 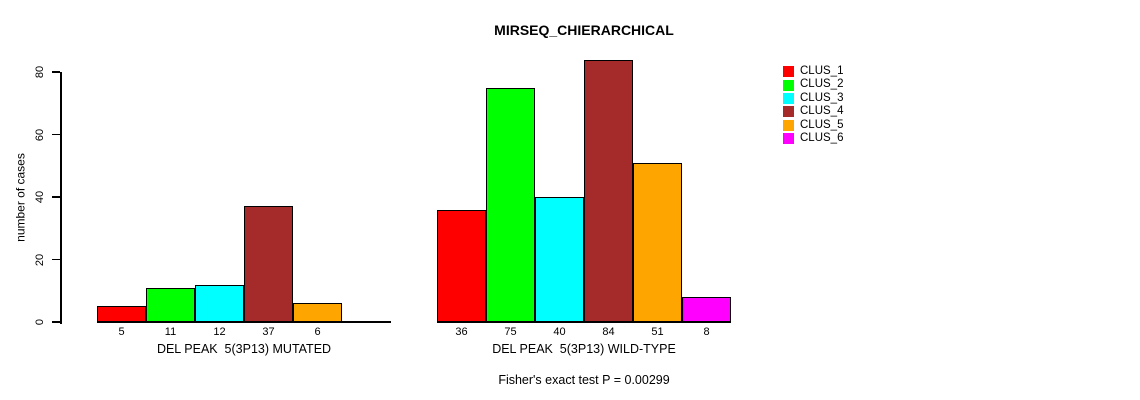 What do you see at coordinates (40, 134) in the screenshot?
I see `y-tick-label: 60` at bounding box center [40, 134].